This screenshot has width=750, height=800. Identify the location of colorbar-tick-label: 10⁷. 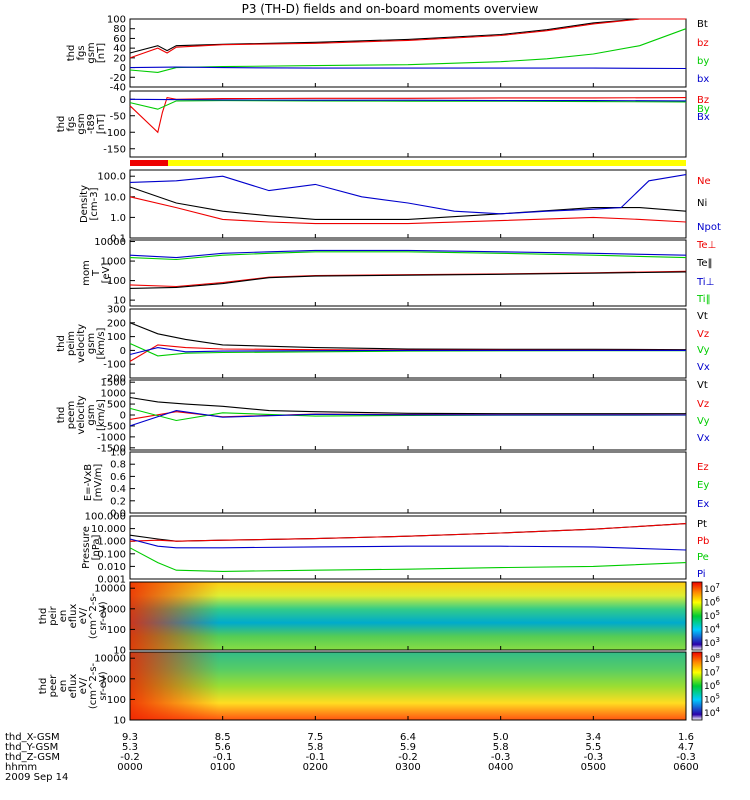
(712, 672).